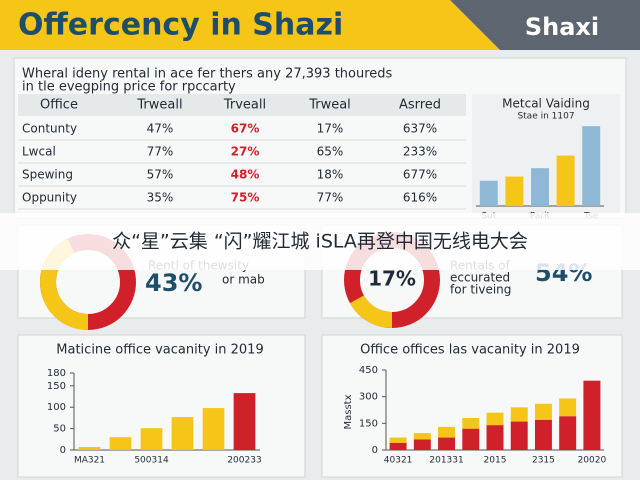 Image resolution: width=640 pixels, height=484 pixels. I want to click on x-tick-label: 500314, so click(151, 461).